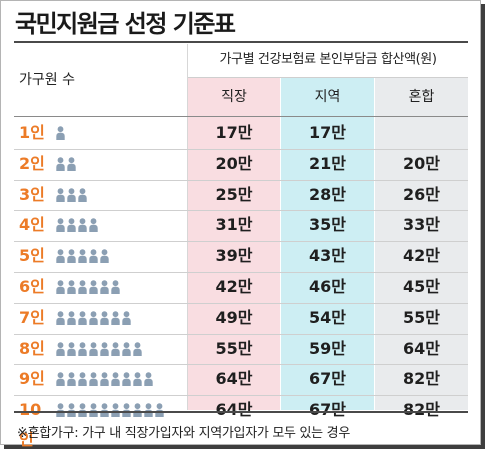 The image size is (488, 455). What do you see at coordinates (234, 256) in the screenshot?
I see `work-premium-cell: 39만` at bounding box center [234, 256].